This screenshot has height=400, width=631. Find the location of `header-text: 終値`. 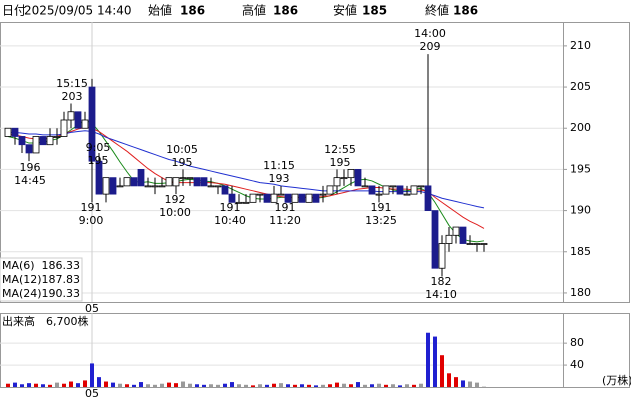

header-text: 終値 is located at coordinates (437, 10).